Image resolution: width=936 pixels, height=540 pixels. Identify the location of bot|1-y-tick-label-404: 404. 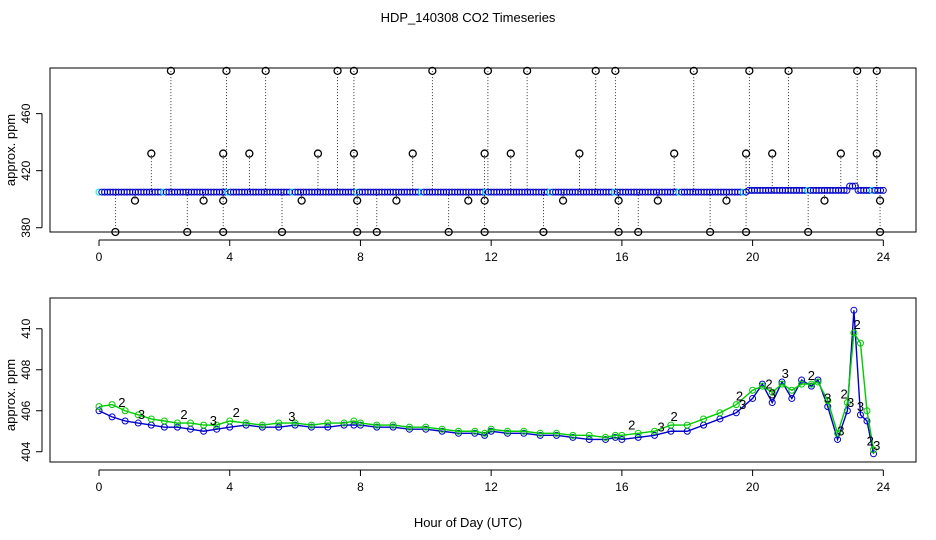
(26, 451).